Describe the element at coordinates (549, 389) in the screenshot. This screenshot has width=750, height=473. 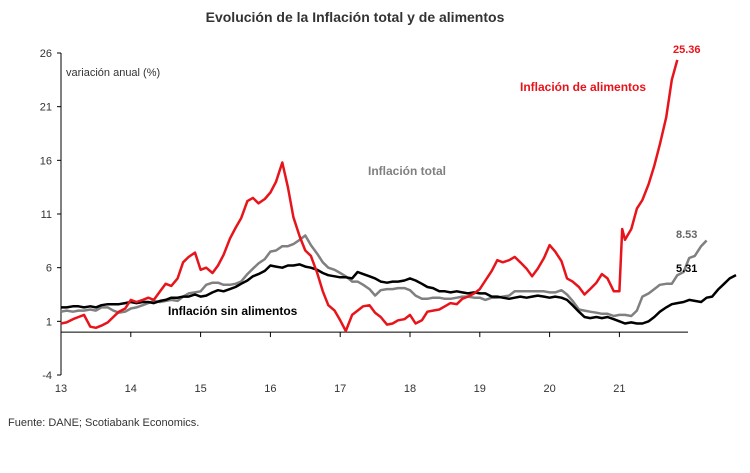
I see `x-tick-label: 20` at that location.